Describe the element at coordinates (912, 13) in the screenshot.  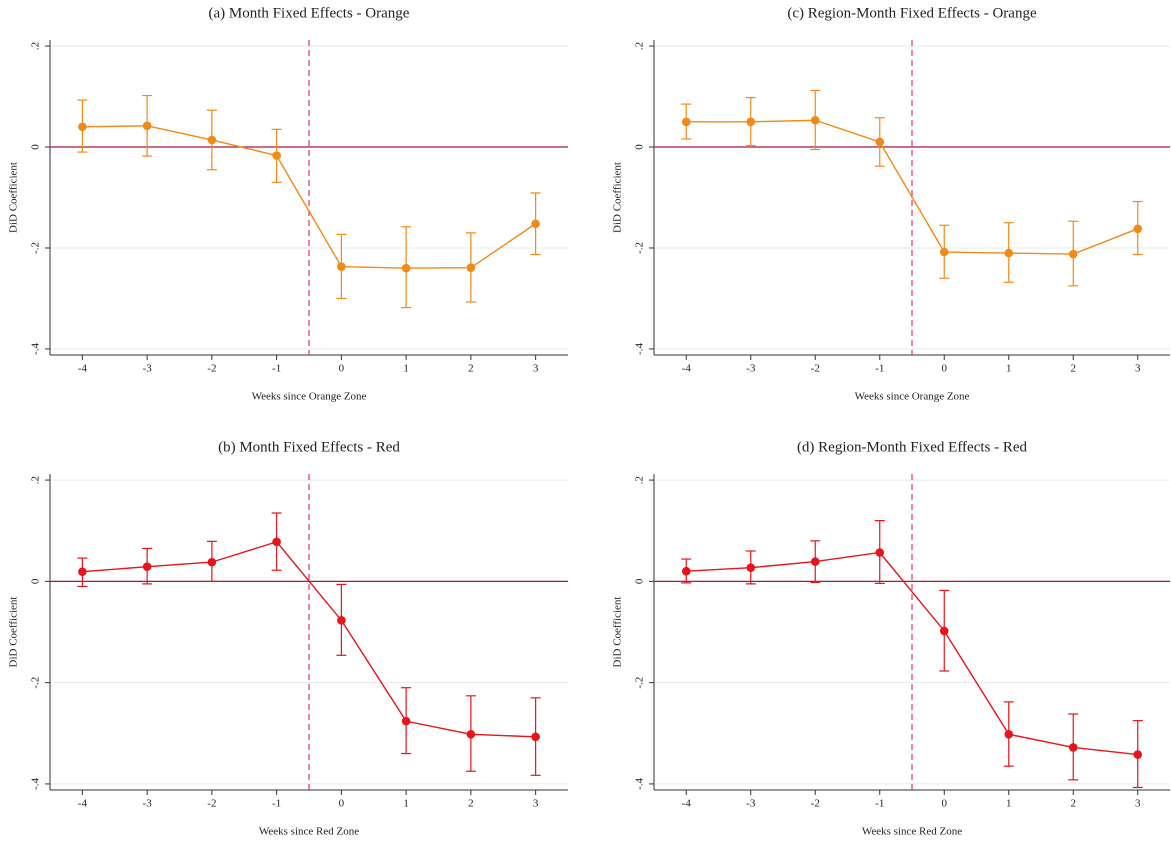
I see `chart-title: (c) Region-Month Fixed Effects - Orange` at that location.